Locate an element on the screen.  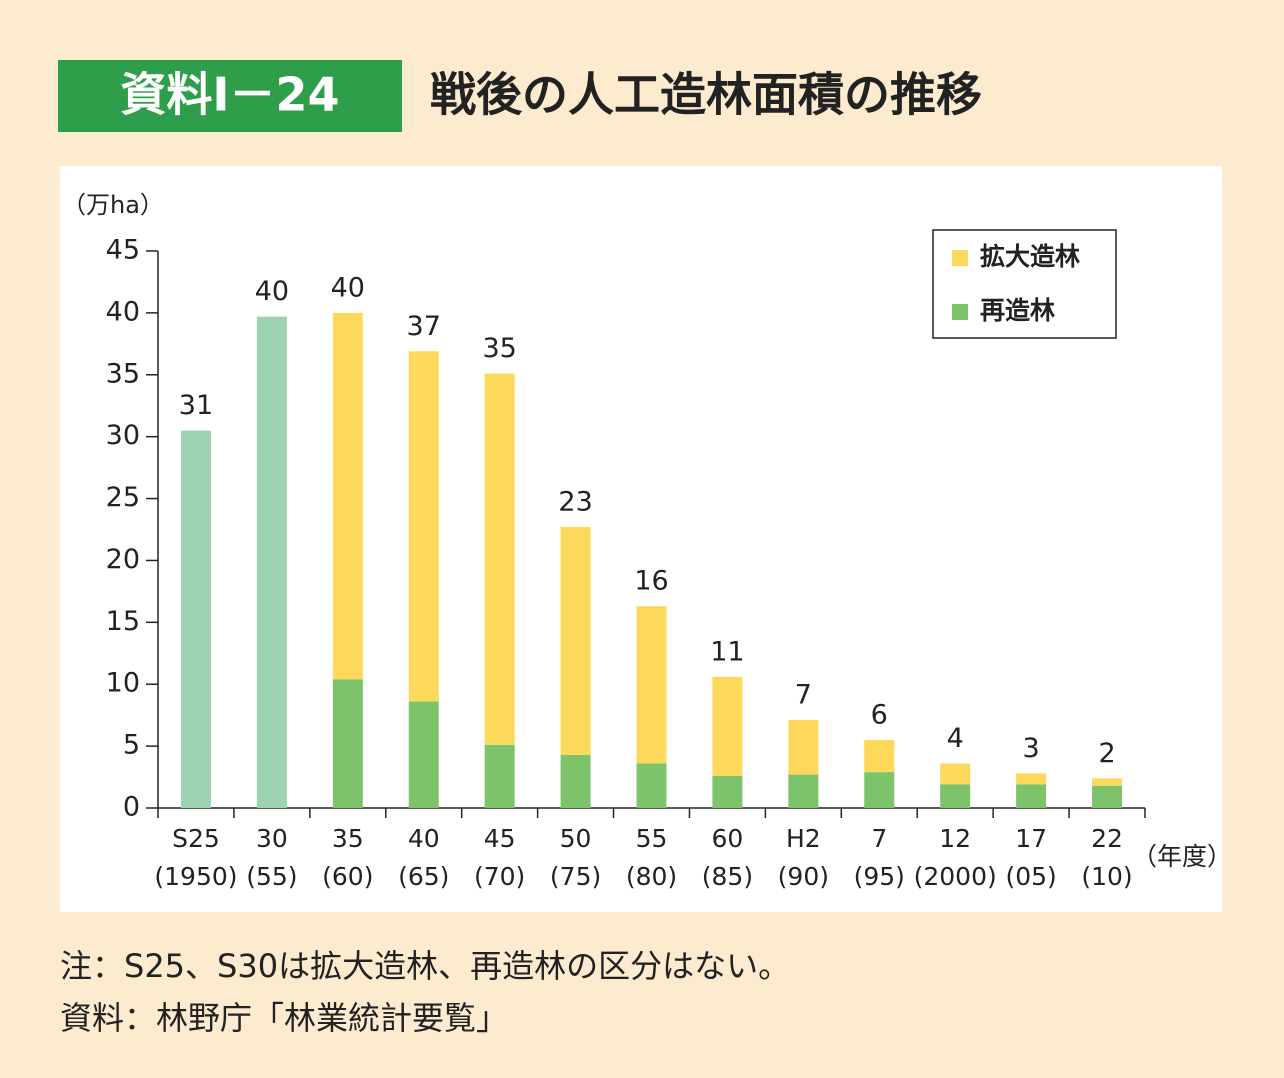
y-tick-label: 25 is located at coordinates (123, 497).